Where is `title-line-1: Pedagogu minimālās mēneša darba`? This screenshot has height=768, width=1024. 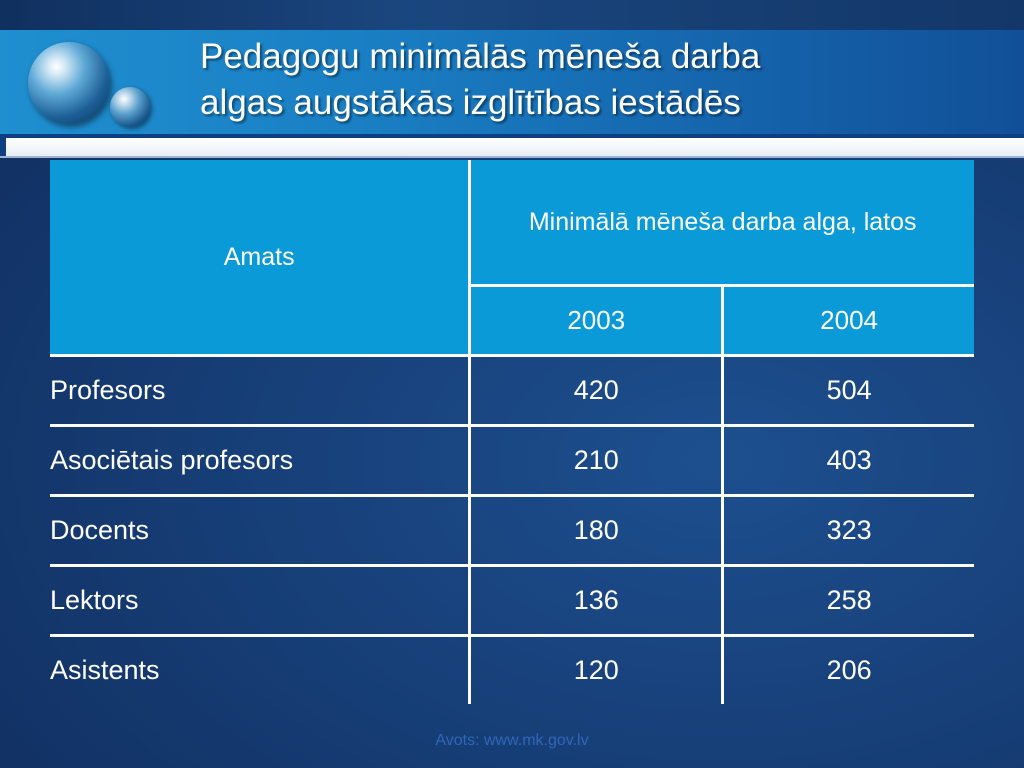 title-line-1: Pedagogu minimālās mēneša darba is located at coordinates (480, 56).